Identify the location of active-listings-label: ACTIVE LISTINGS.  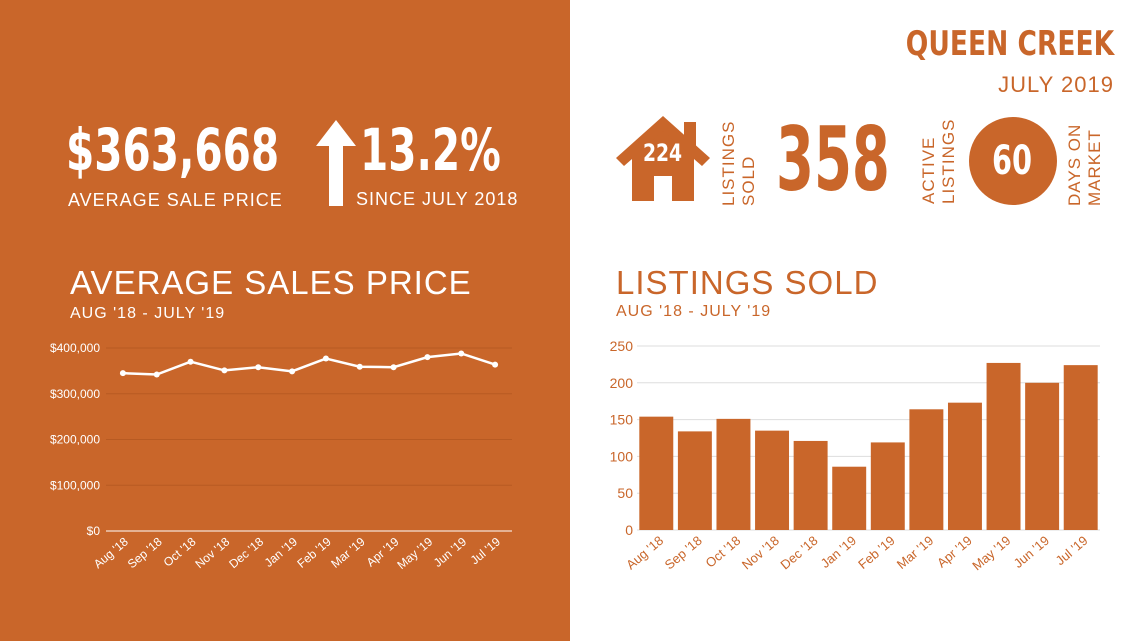
(937, 161).